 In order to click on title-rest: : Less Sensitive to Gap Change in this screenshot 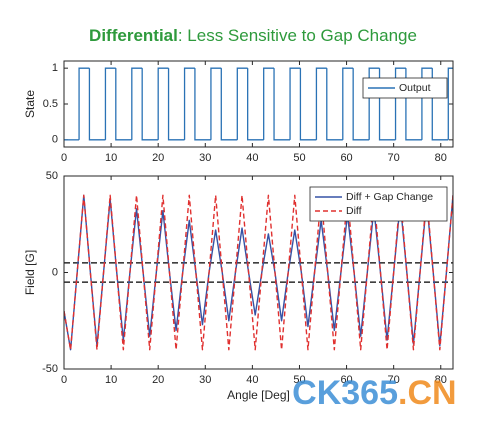, I will do `click(297, 35)`.